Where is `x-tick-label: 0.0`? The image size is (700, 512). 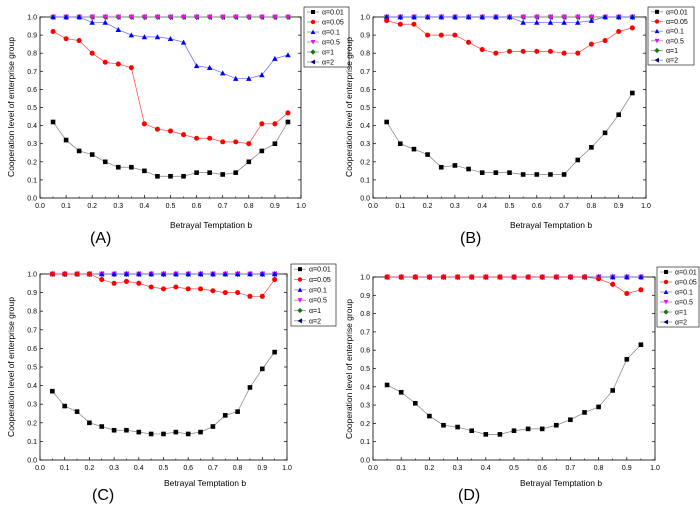 x-tick-label: 0.0 is located at coordinates (373, 468).